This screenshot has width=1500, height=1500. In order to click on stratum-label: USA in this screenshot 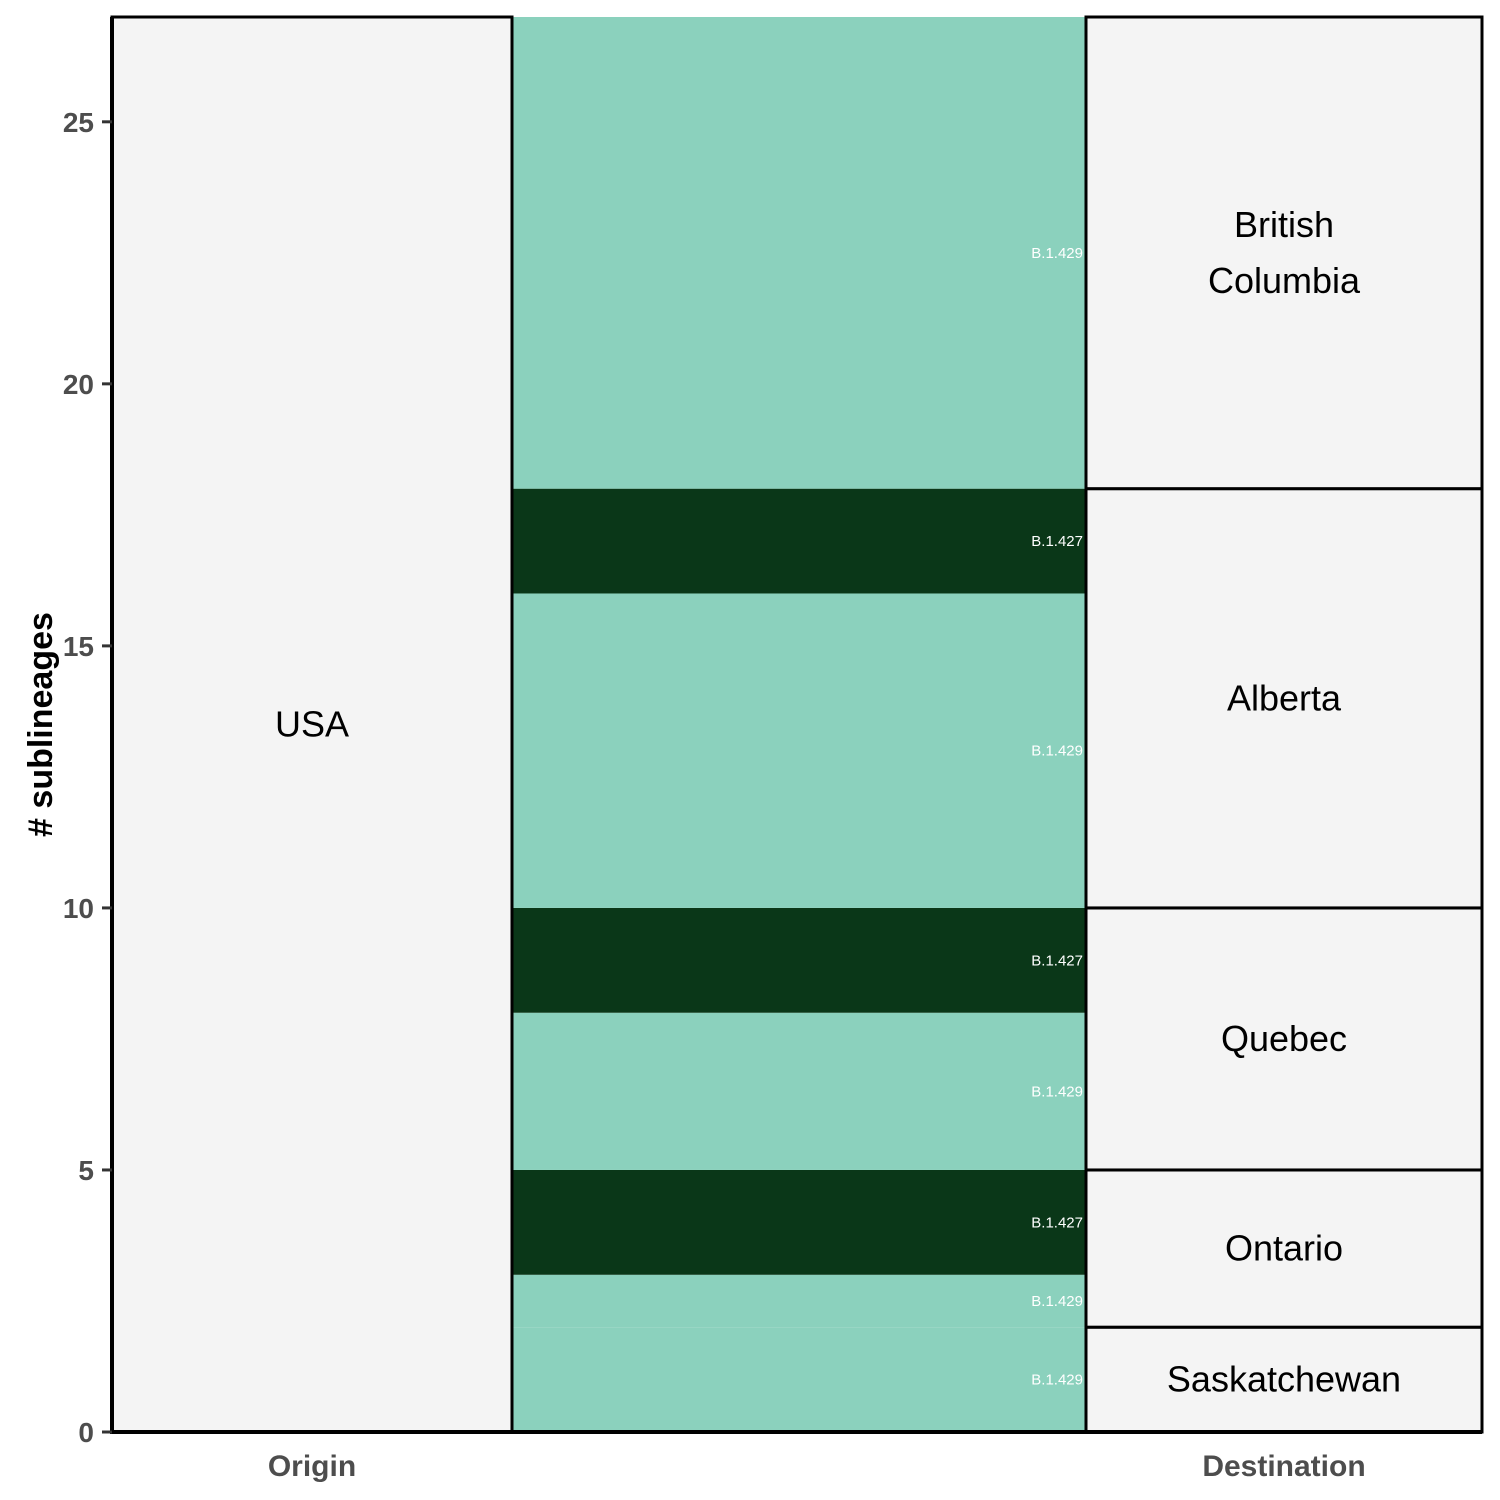, I will do `click(312, 724)`.